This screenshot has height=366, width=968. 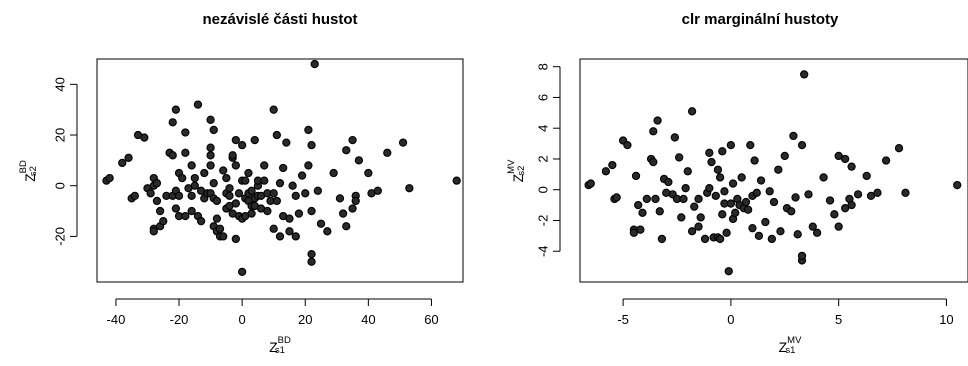 What do you see at coordinates (368, 319) in the screenshot?
I see `x-tick-label: 40` at bounding box center [368, 319].